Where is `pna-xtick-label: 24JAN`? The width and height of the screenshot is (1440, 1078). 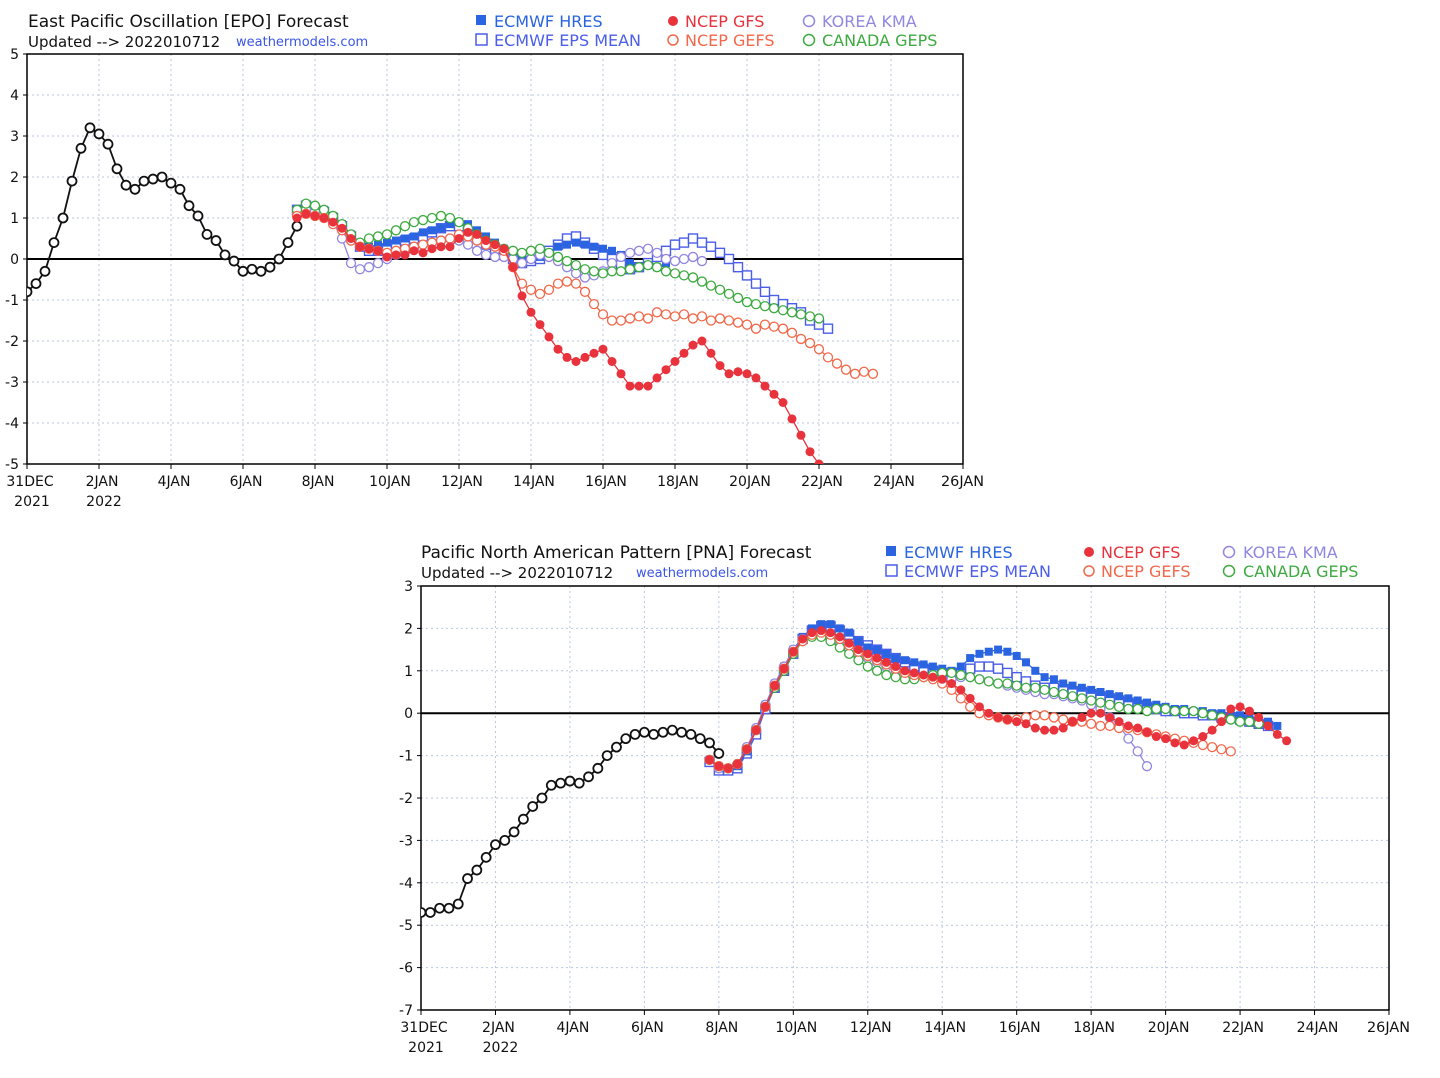 pna-xtick-label: 24JAN is located at coordinates (1318, 1028).